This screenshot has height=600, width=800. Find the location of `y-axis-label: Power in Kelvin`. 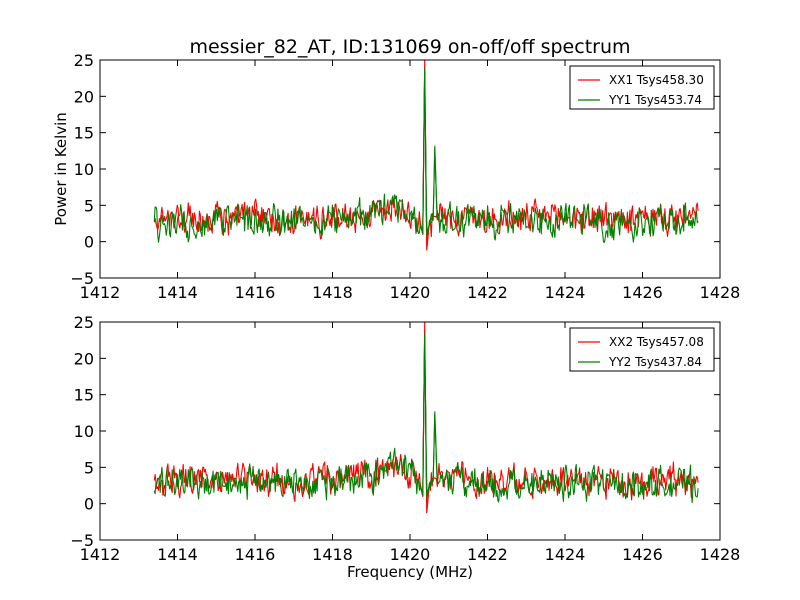

y-axis-label: Power in Kelvin is located at coordinates (61, 169).